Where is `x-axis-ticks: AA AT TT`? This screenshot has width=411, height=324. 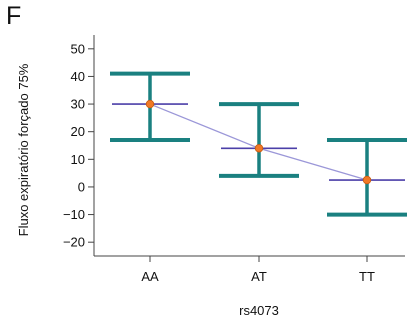
x-axis-ticks: AA AT TT is located at coordinates (258, 270).